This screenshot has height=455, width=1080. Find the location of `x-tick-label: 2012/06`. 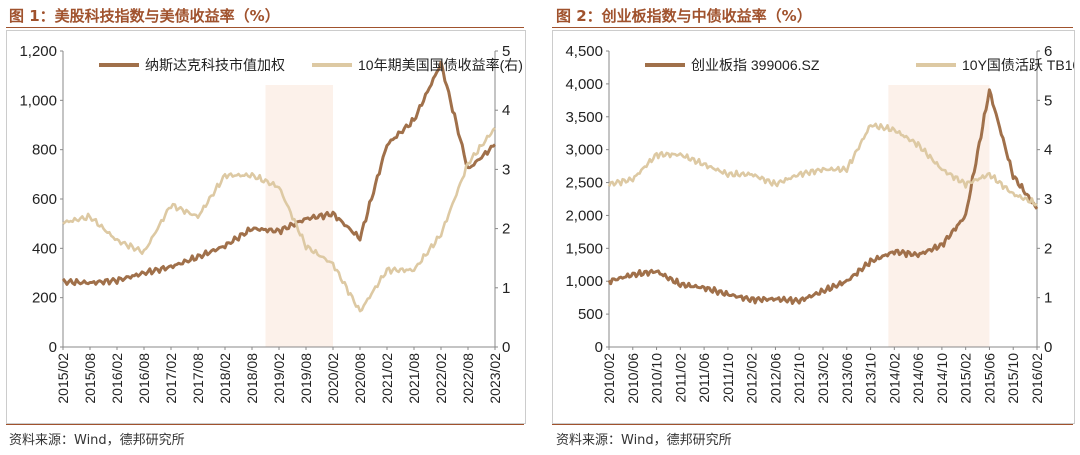

x-tick-label: 2012/06 is located at coordinates (775, 378).